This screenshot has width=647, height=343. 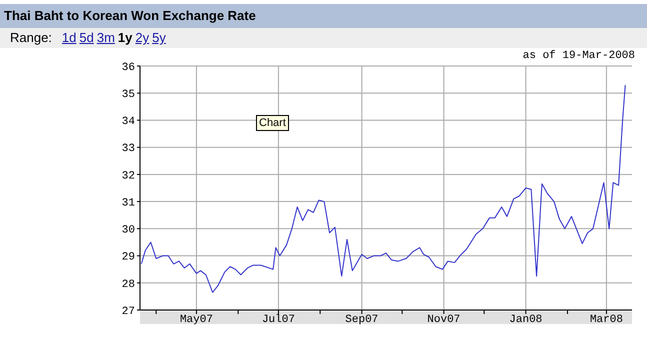 I want to click on text: 5d, so click(x=86, y=37).